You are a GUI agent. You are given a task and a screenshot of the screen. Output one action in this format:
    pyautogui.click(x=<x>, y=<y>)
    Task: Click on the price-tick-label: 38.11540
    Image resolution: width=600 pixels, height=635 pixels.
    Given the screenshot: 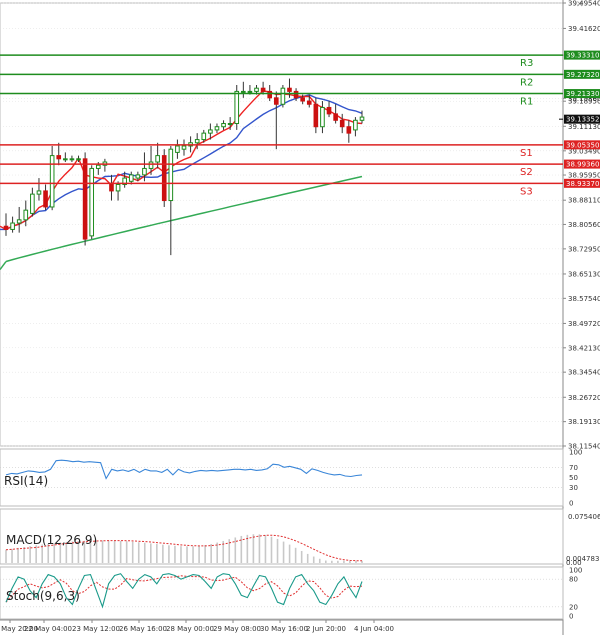 What is the action you would take?
    pyautogui.click(x=584, y=447)
    